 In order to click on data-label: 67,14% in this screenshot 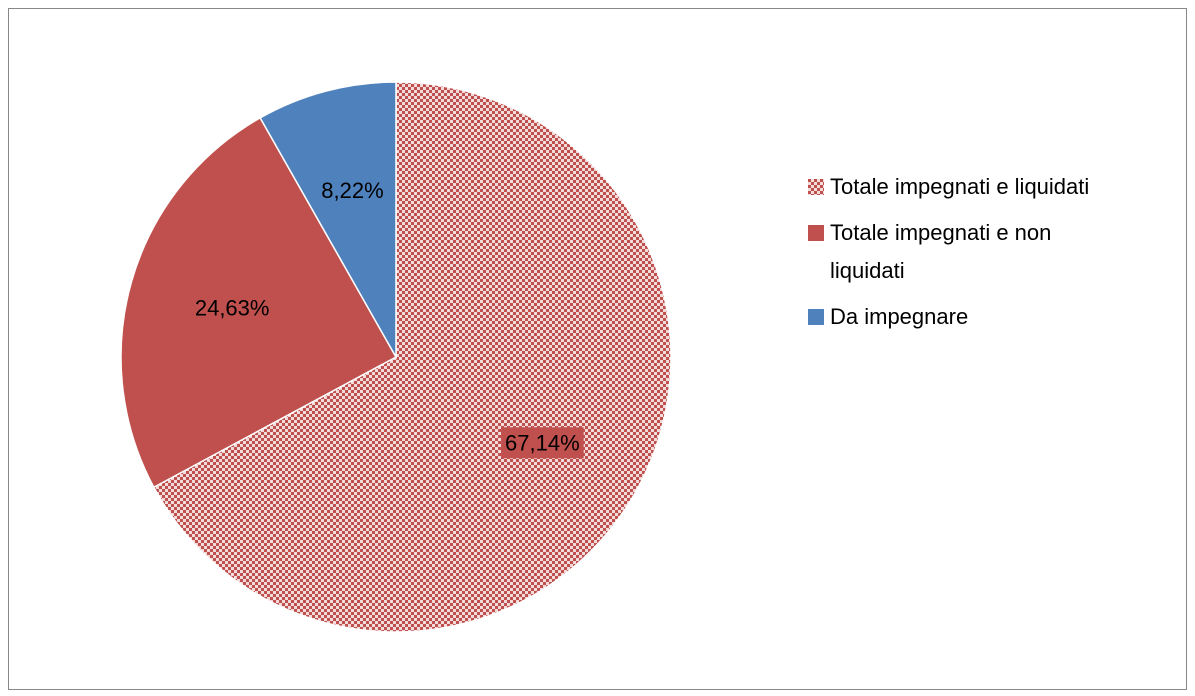, I will do `click(542, 442)`.